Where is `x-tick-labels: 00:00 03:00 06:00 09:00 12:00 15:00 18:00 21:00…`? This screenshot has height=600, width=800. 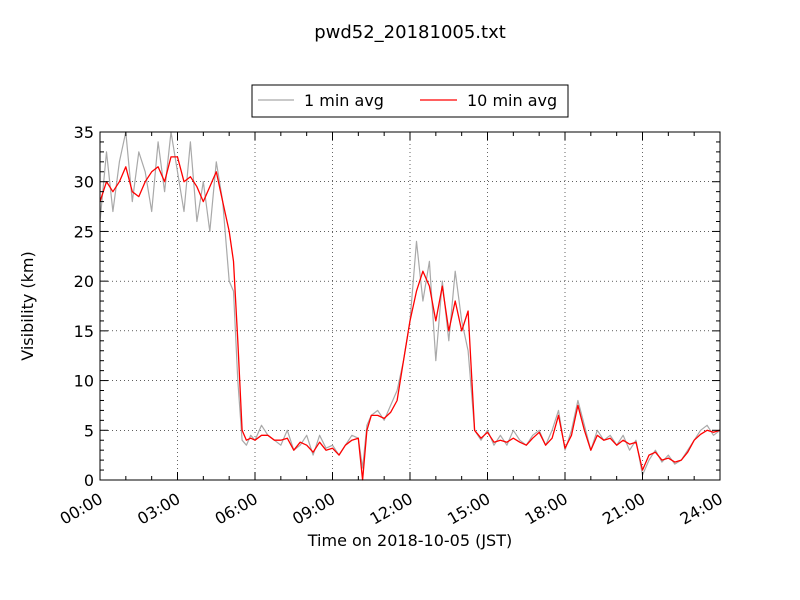
x-tick-labels: 00:00 03:00 06:00 09:00 12:00 15:00 18:00 21:00… is located at coordinates (391, 509).